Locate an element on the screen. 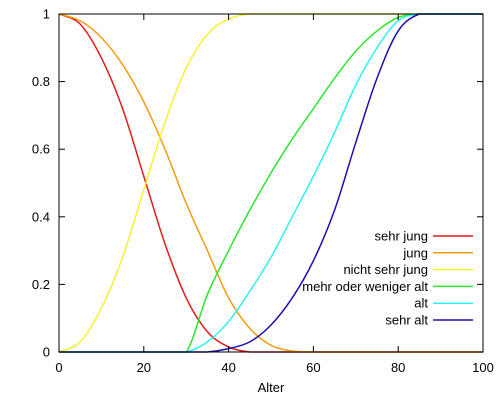  legend-label-5: alt is located at coordinates (421, 303).